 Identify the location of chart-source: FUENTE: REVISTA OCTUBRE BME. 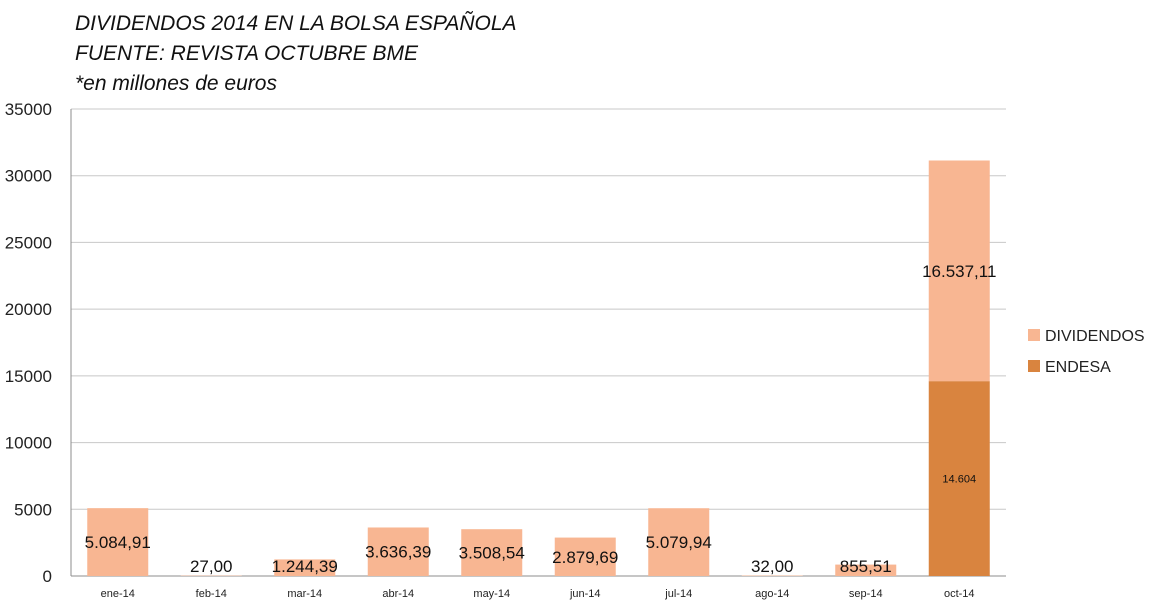
(247, 53).